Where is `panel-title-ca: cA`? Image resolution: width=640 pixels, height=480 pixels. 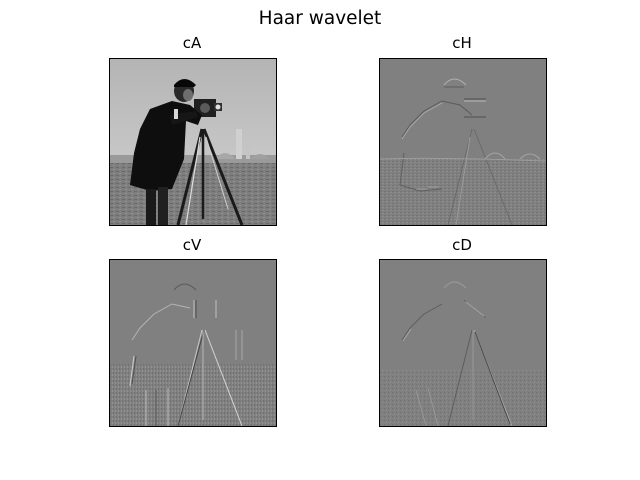 panel-title-ca: cA is located at coordinates (192, 43).